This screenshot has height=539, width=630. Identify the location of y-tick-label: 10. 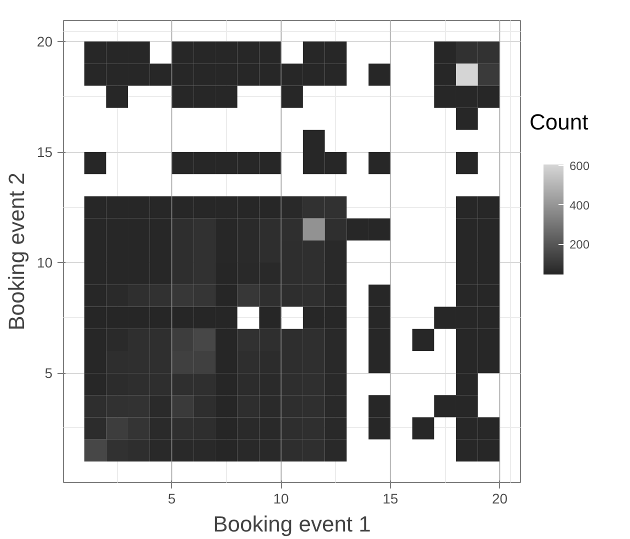
(44, 262).